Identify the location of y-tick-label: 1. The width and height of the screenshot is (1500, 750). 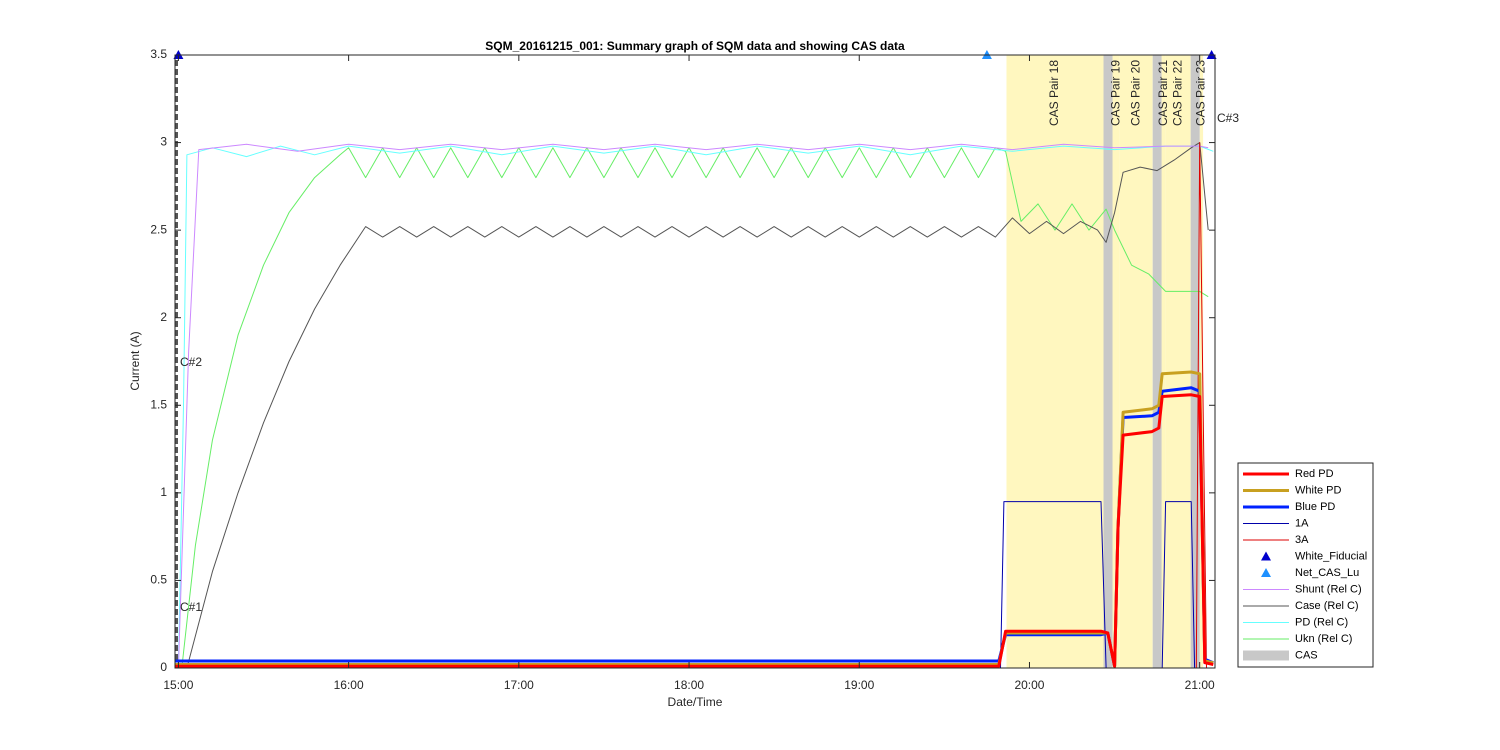
(163, 492).